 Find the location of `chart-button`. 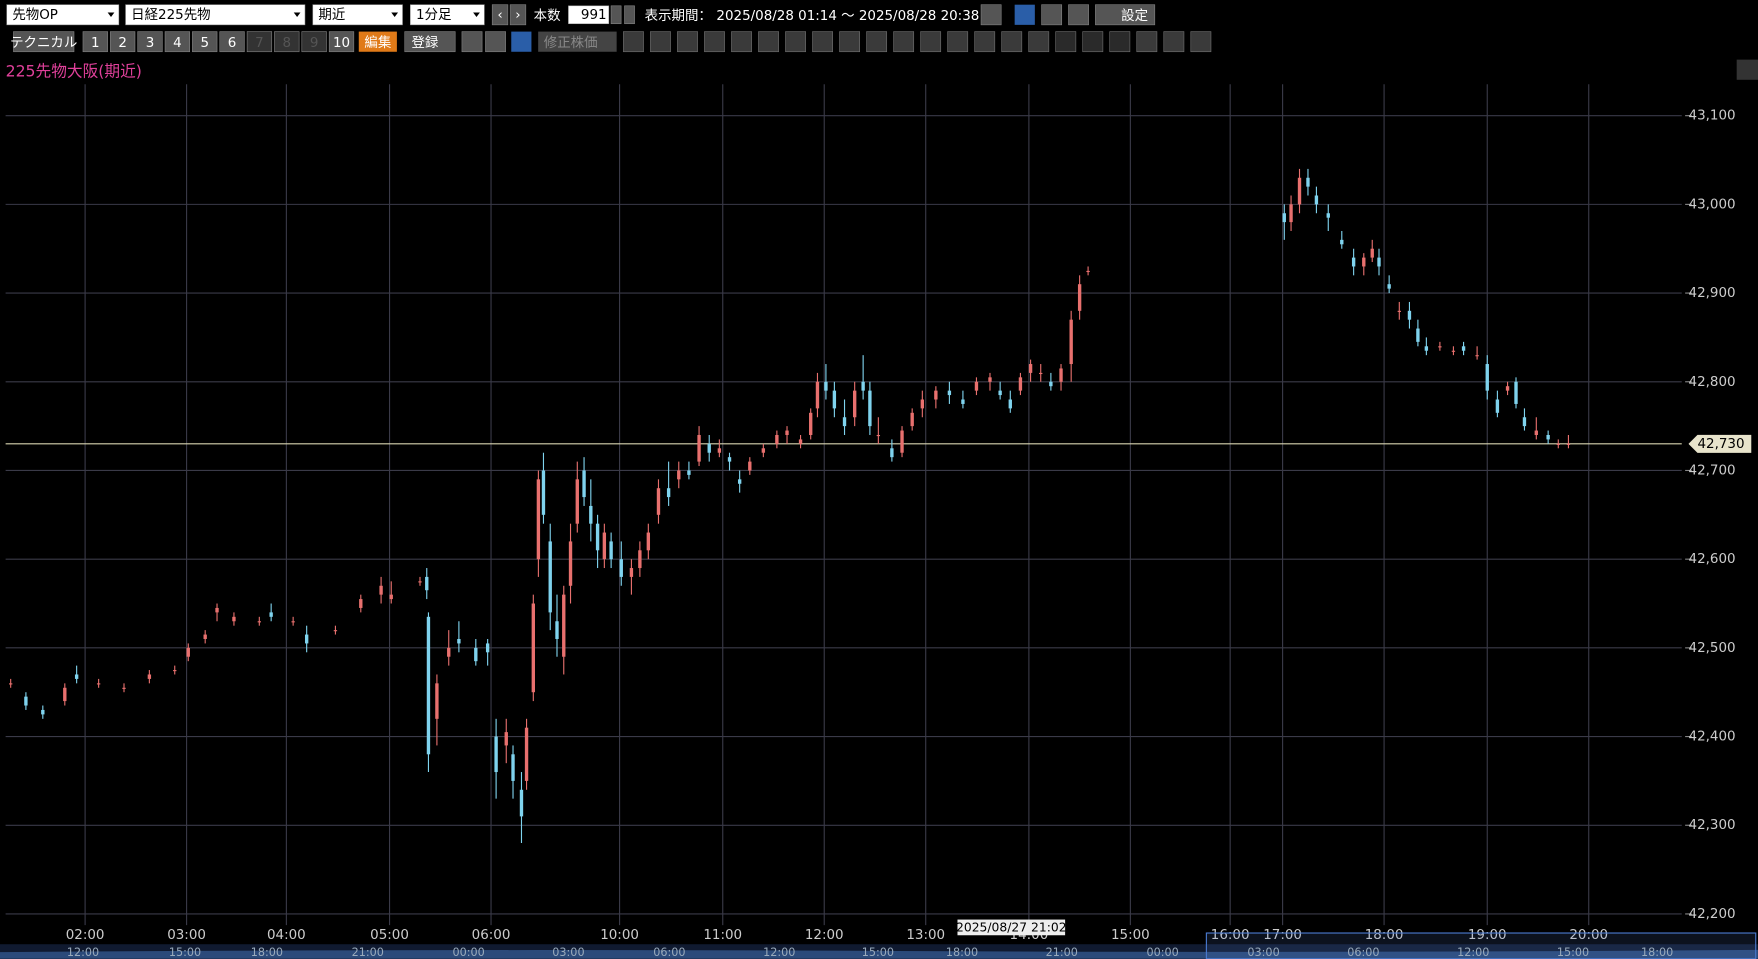

chart-button is located at coordinates (1024, 14).